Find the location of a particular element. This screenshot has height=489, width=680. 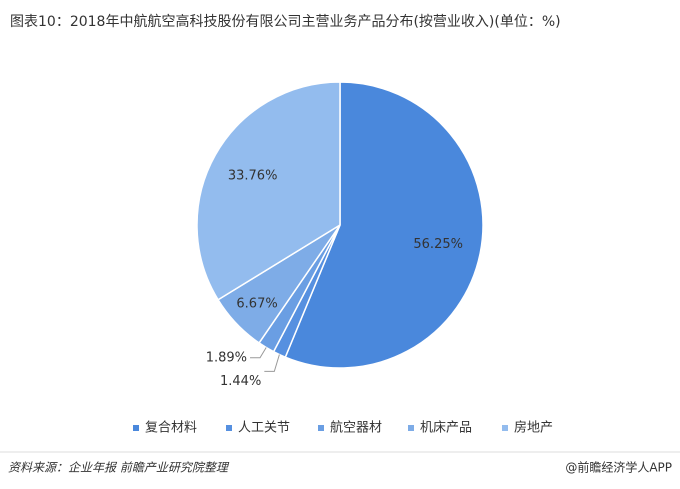

data-label: 1.44% is located at coordinates (240, 381).